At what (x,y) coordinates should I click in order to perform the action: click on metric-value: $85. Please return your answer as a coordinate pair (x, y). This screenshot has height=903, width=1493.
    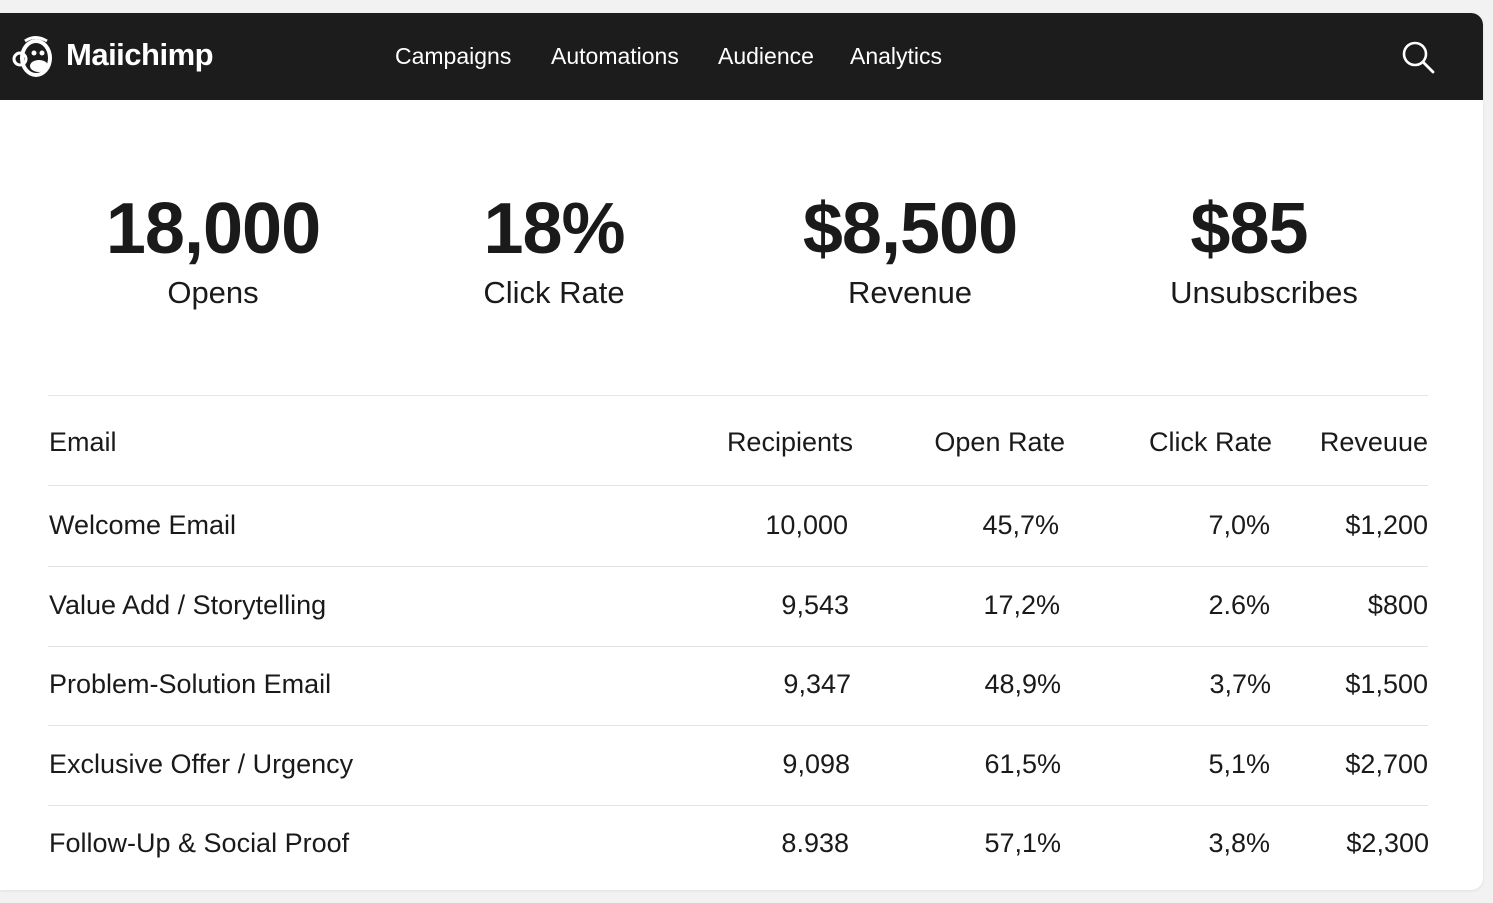
    Looking at the image, I should click on (1249, 229).